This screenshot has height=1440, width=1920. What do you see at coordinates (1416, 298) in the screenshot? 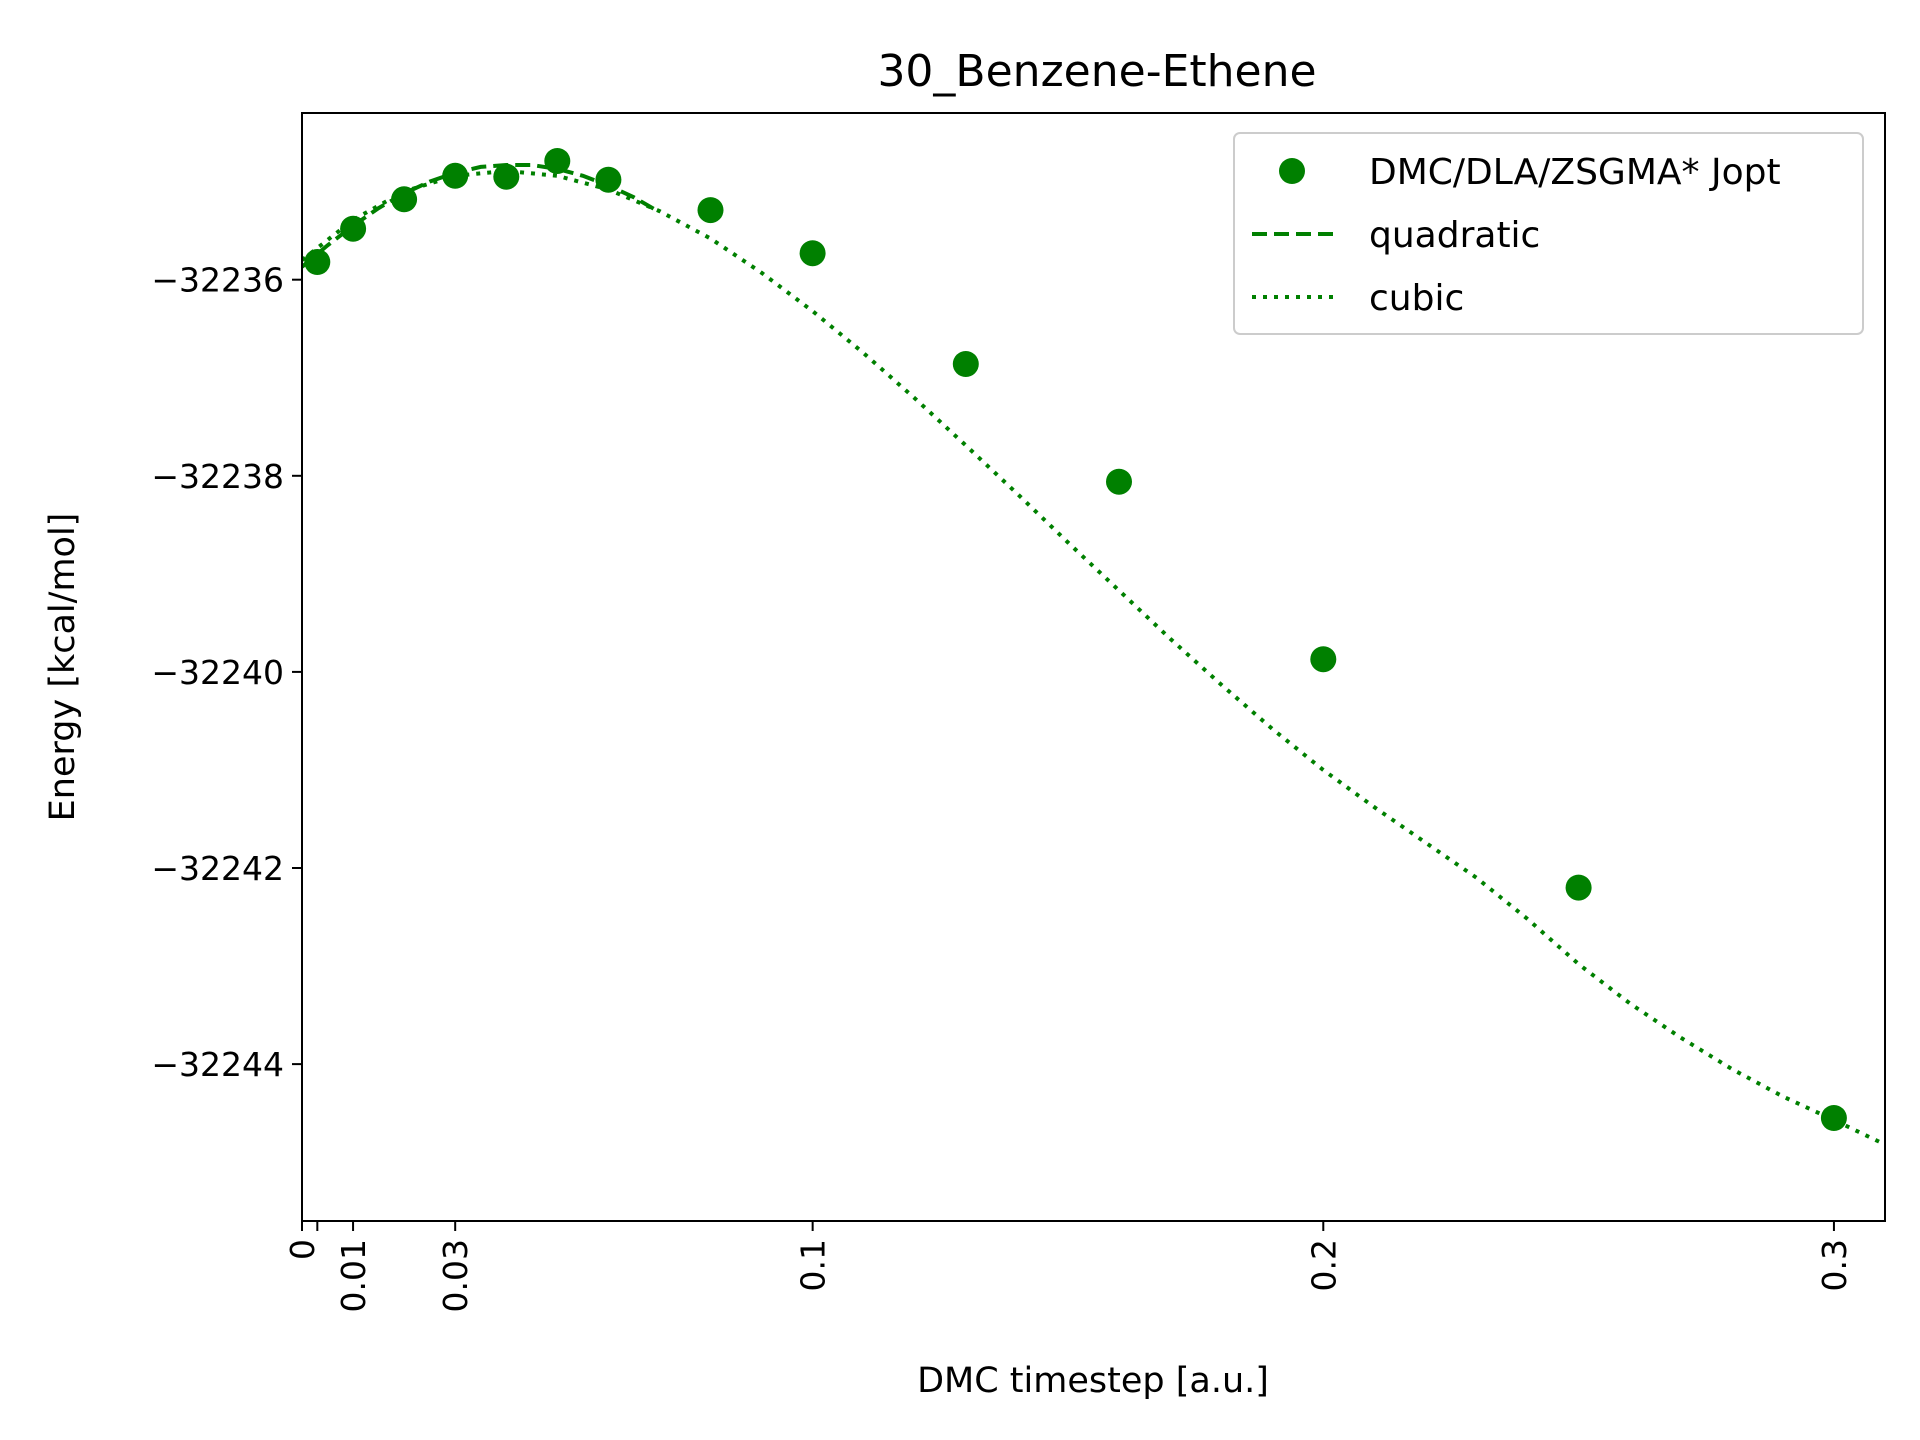
I see `legend-label: cubic` at bounding box center [1416, 298].